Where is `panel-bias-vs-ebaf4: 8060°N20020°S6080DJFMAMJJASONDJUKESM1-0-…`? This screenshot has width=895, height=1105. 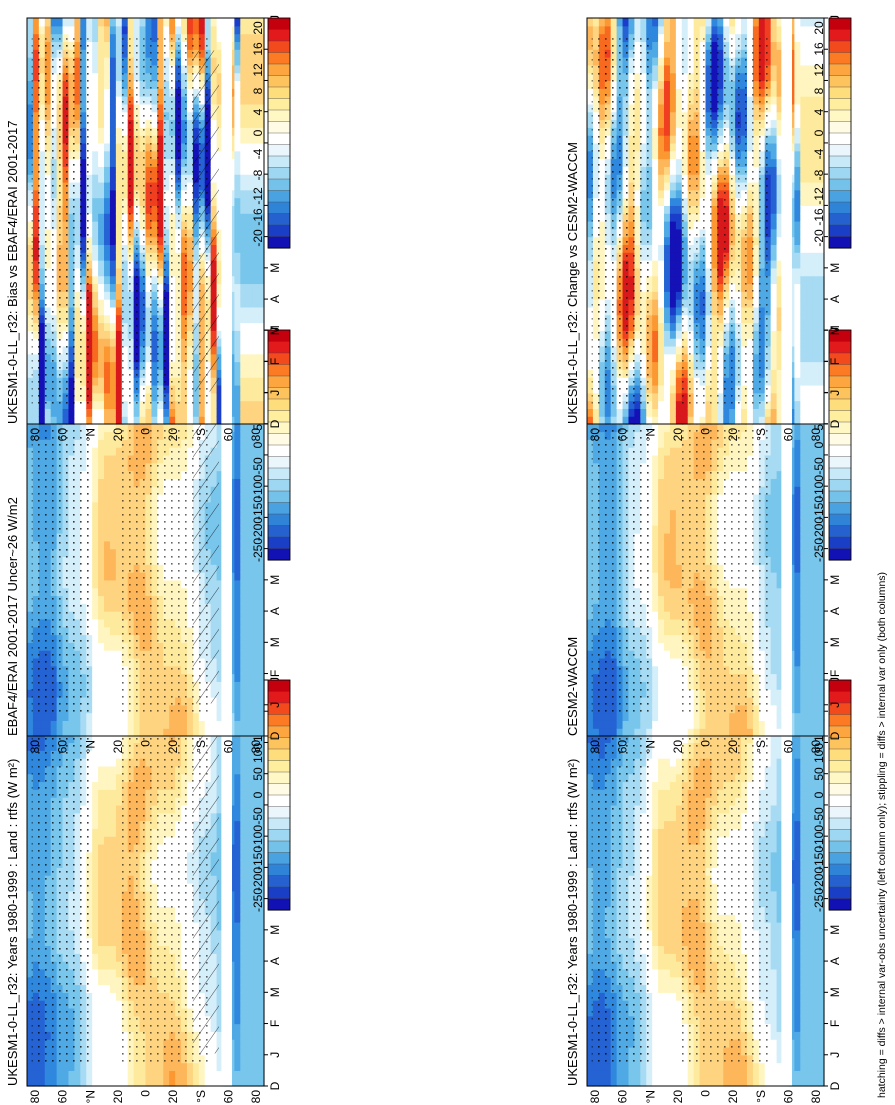 panel-bias-vs-ebaf4: 8060°N20020°S6080DJFMAMJJASONDJUKESM1-0-… is located at coordinates (148, 228).